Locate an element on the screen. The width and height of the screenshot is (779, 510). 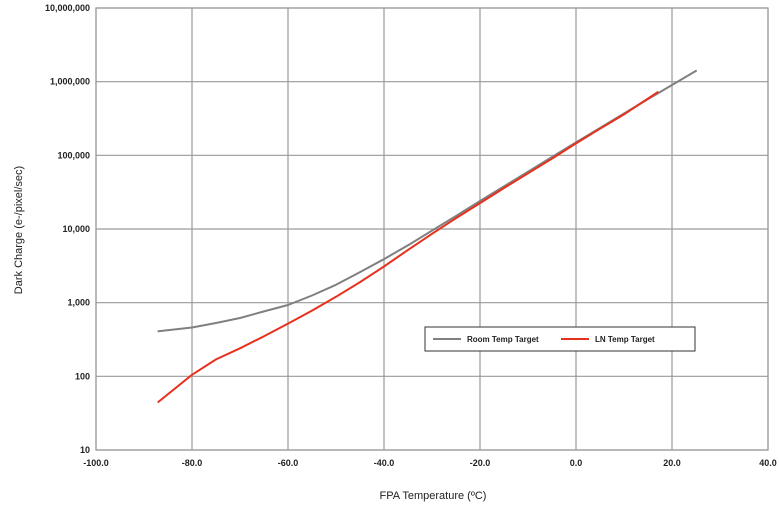
y-tick-label: 10 is located at coordinates (85, 450).